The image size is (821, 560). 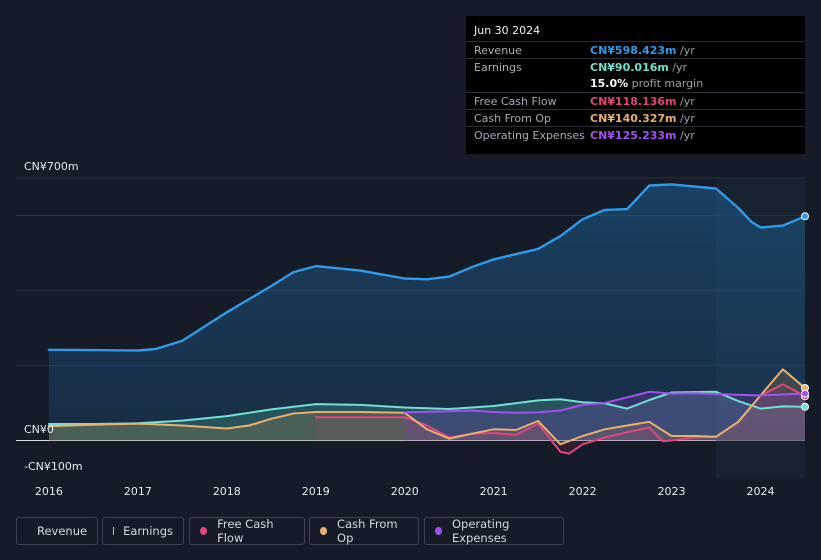 What do you see at coordinates (805, 406) in the screenshot?
I see `earnings-end-marker` at bounding box center [805, 406].